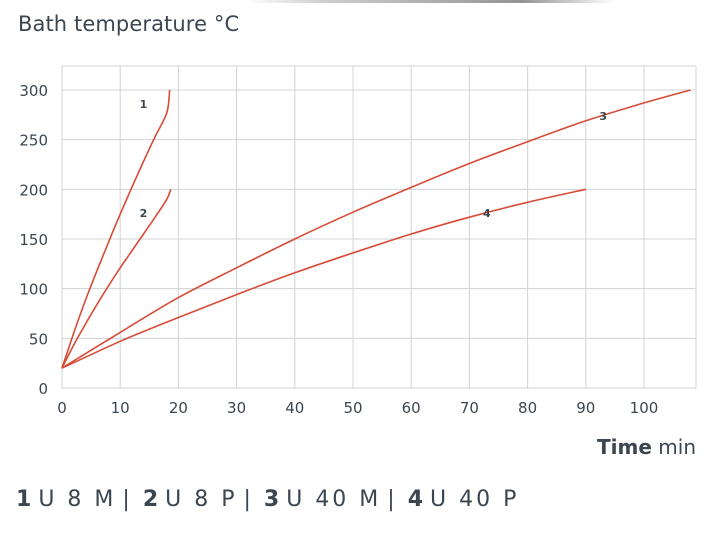 Image resolution: width=725 pixels, height=536 pixels. I want to click on series-label-2: 2, so click(144, 213).